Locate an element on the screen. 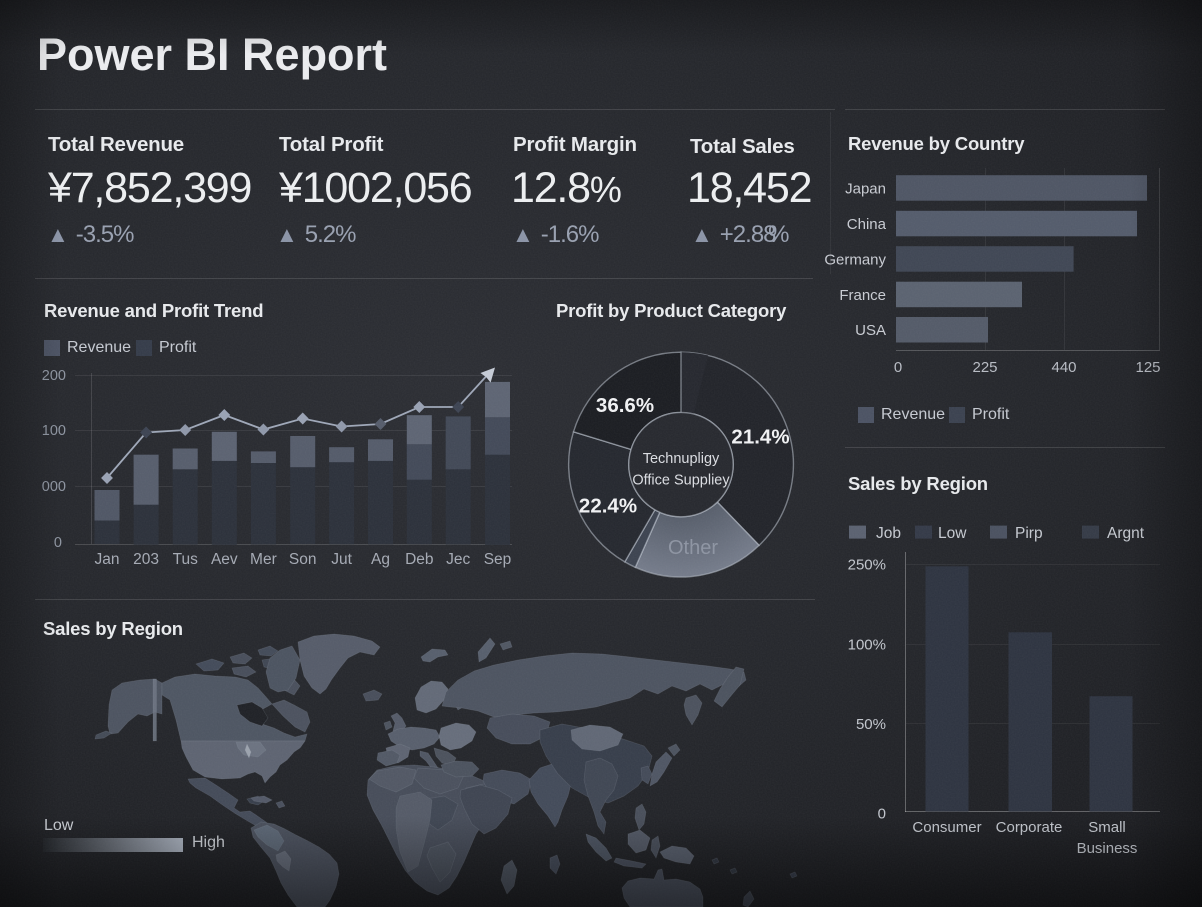 This screenshot has height=907, width=1202. svg-text: 440 is located at coordinates (1063, 367).